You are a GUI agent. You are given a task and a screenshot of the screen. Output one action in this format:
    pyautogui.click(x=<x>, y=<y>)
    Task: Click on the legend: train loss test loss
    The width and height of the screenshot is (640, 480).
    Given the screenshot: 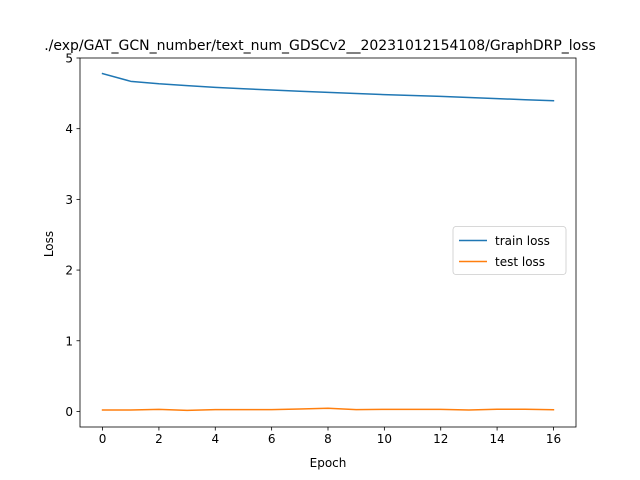 What is the action you would take?
    pyautogui.click(x=509, y=250)
    